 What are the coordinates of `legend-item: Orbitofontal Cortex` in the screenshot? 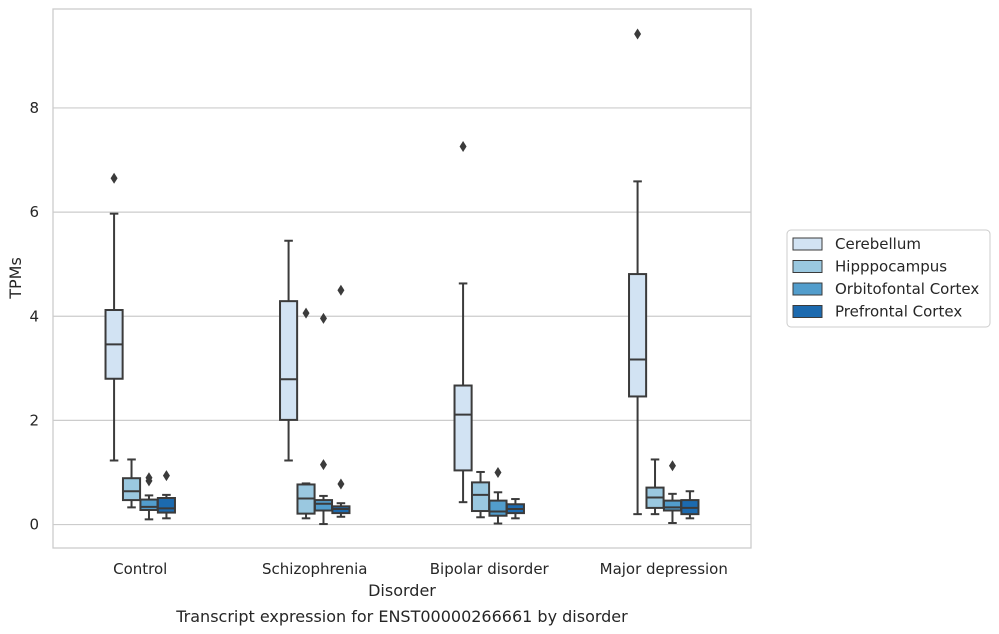 It's located at (885, 289).